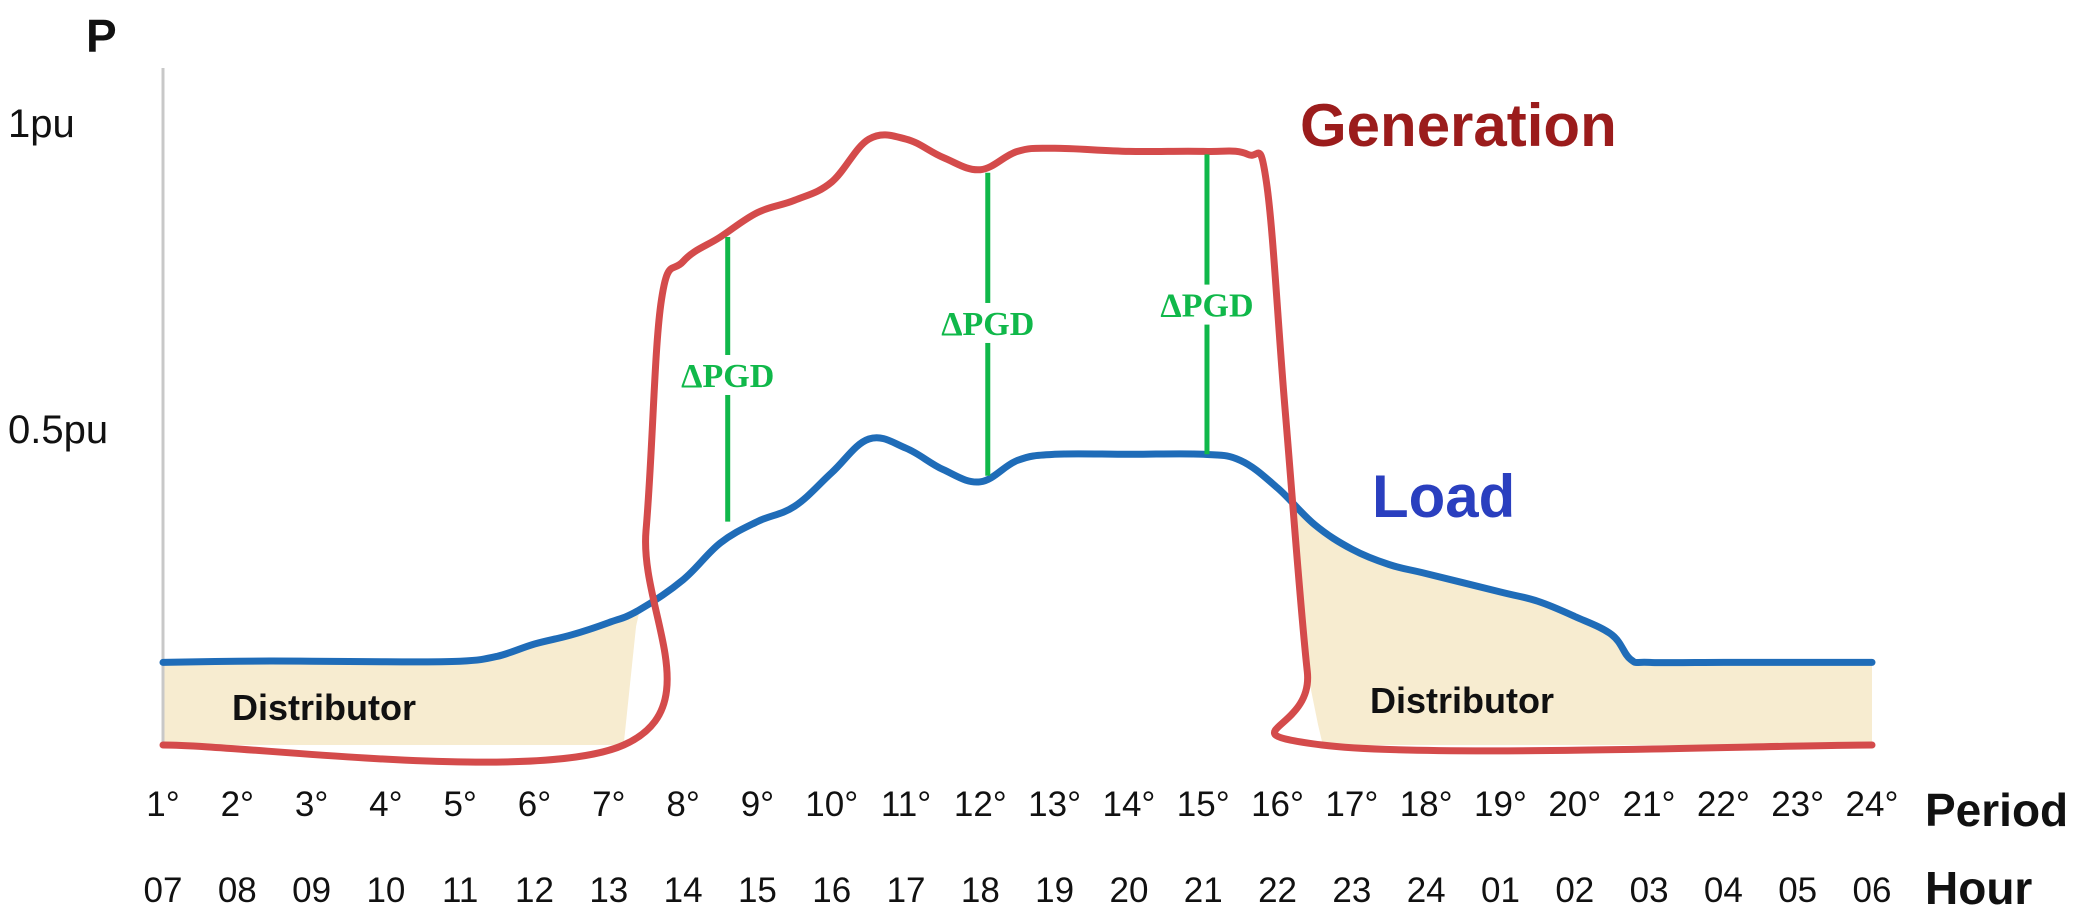 The image size is (2094, 921). I want to click on hour-tick-label: 09, so click(311, 890).